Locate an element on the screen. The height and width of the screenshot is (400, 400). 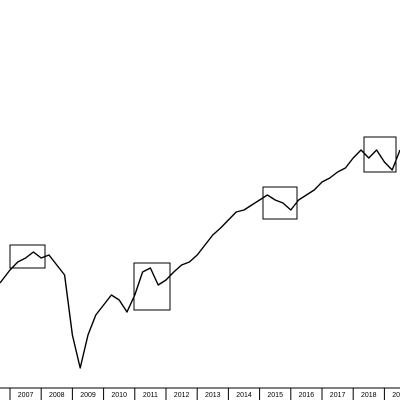
x-tick-label: 2010 is located at coordinates (119, 395).